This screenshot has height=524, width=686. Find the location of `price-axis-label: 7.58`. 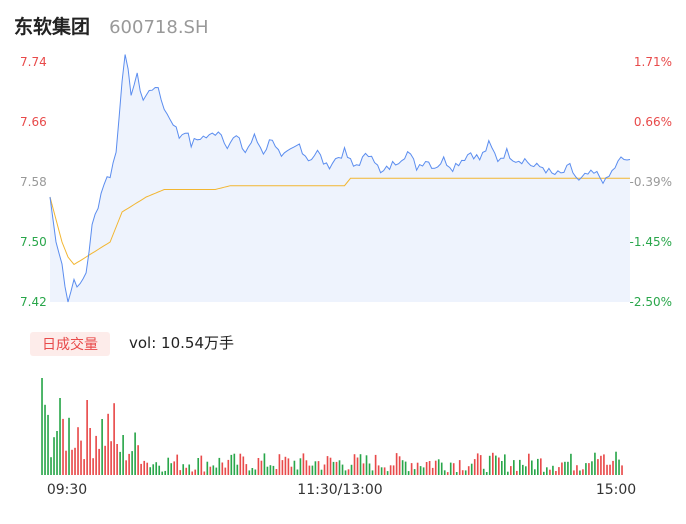

price-axis-label: 7.58 is located at coordinates (33, 182).